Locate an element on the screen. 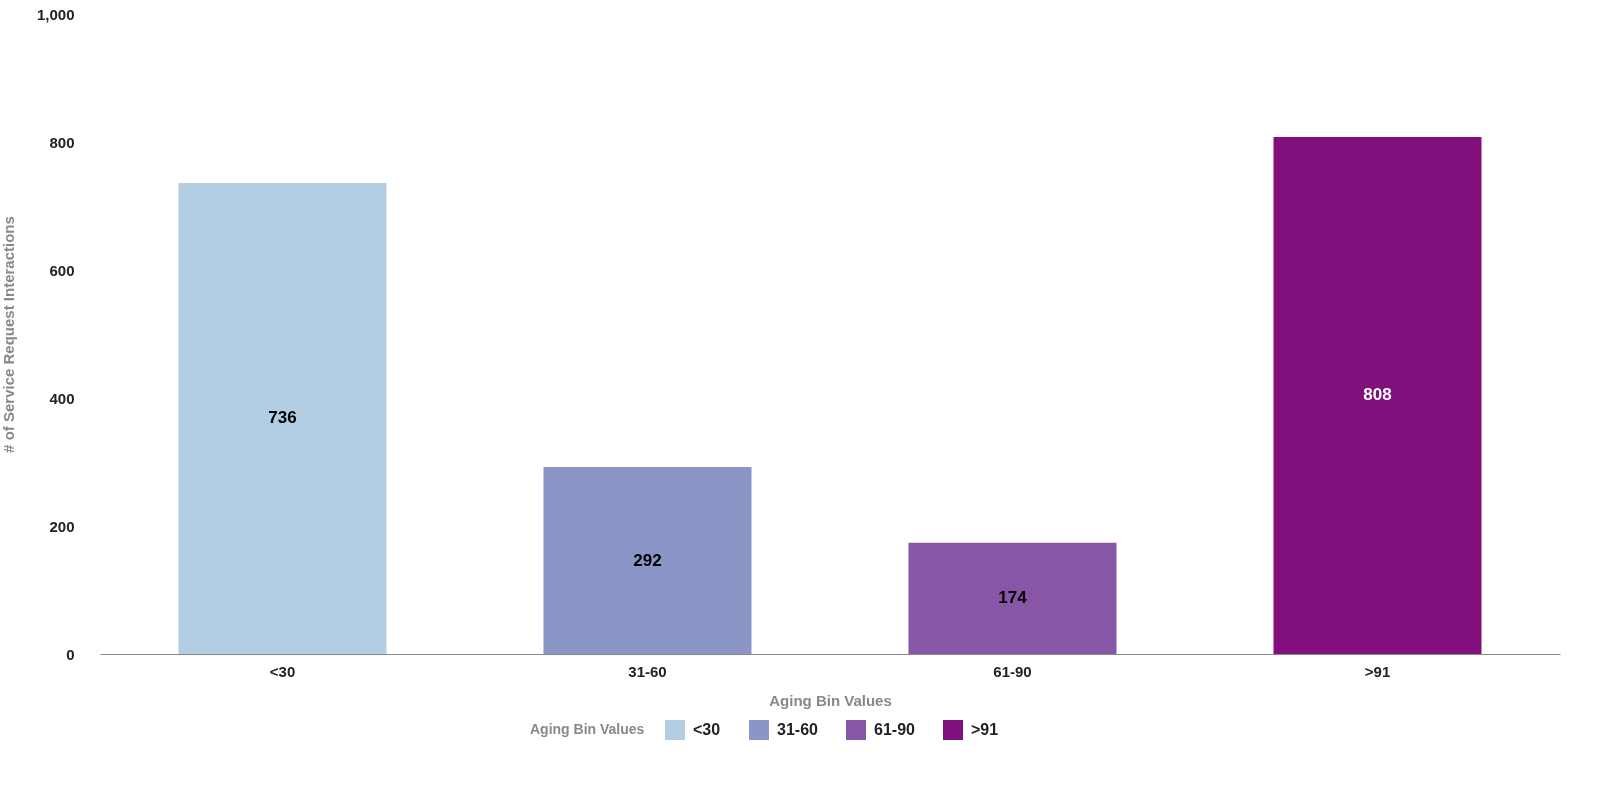 The image size is (1606, 796). x-tick-label: >91 is located at coordinates (1377, 671).